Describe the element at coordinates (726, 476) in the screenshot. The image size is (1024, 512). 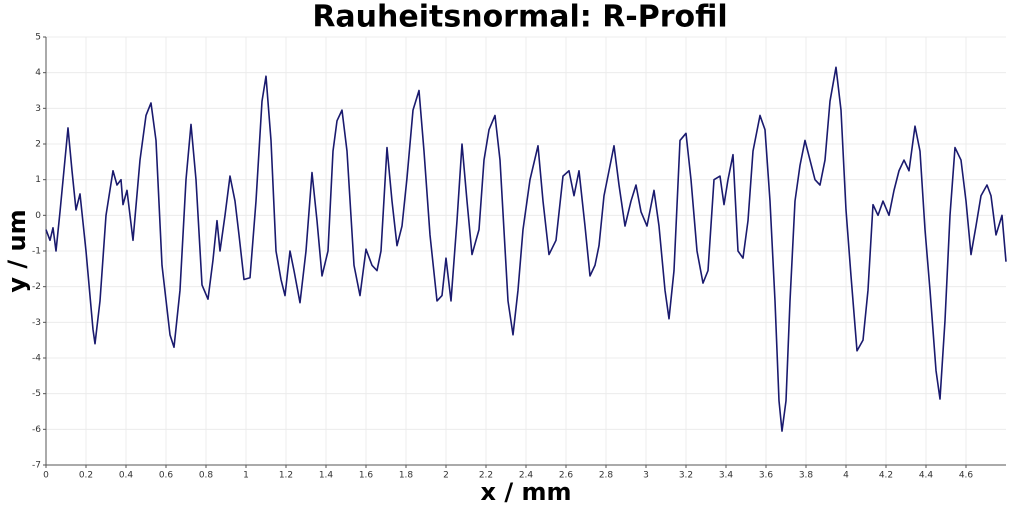
I see `x-tick-label: 3.4` at that location.